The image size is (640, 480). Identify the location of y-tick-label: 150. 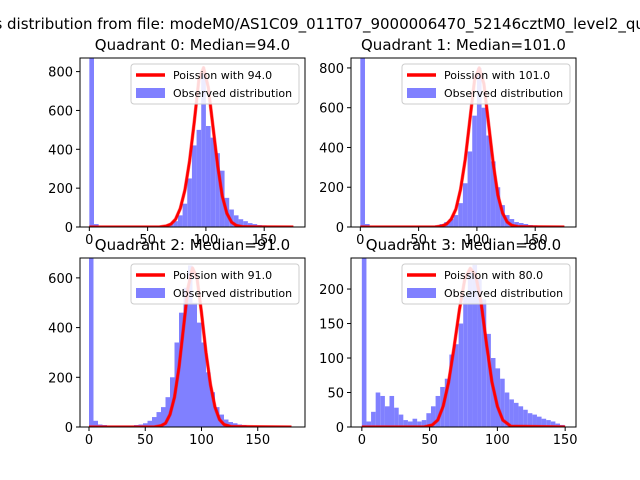
(331, 325).